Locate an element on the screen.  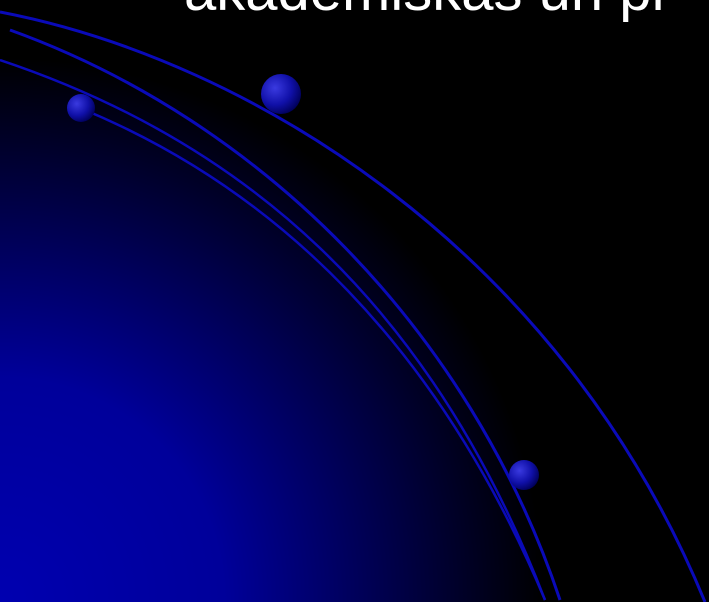
slide-title: akademiskas un pr is located at coordinates (427, 11).